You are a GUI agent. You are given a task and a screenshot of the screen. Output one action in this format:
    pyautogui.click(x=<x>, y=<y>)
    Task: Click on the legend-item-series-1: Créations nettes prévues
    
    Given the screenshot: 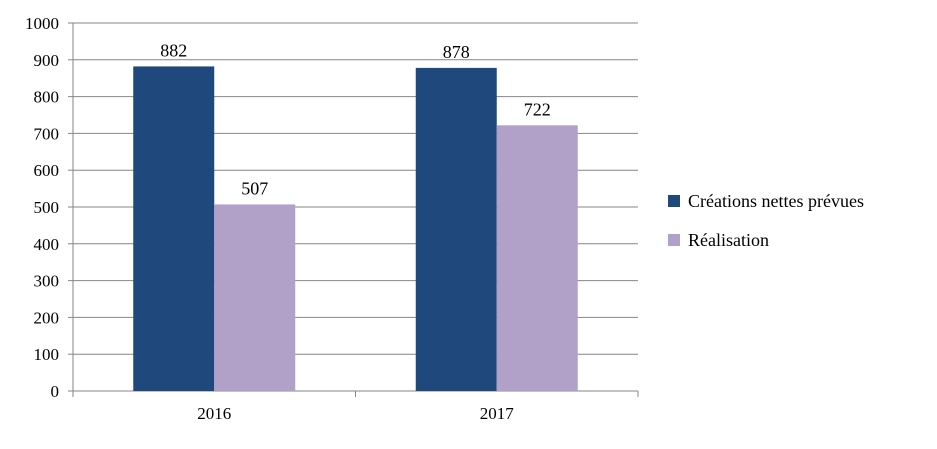 What is the action you would take?
    pyautogui.click(x=766, y=201)
    